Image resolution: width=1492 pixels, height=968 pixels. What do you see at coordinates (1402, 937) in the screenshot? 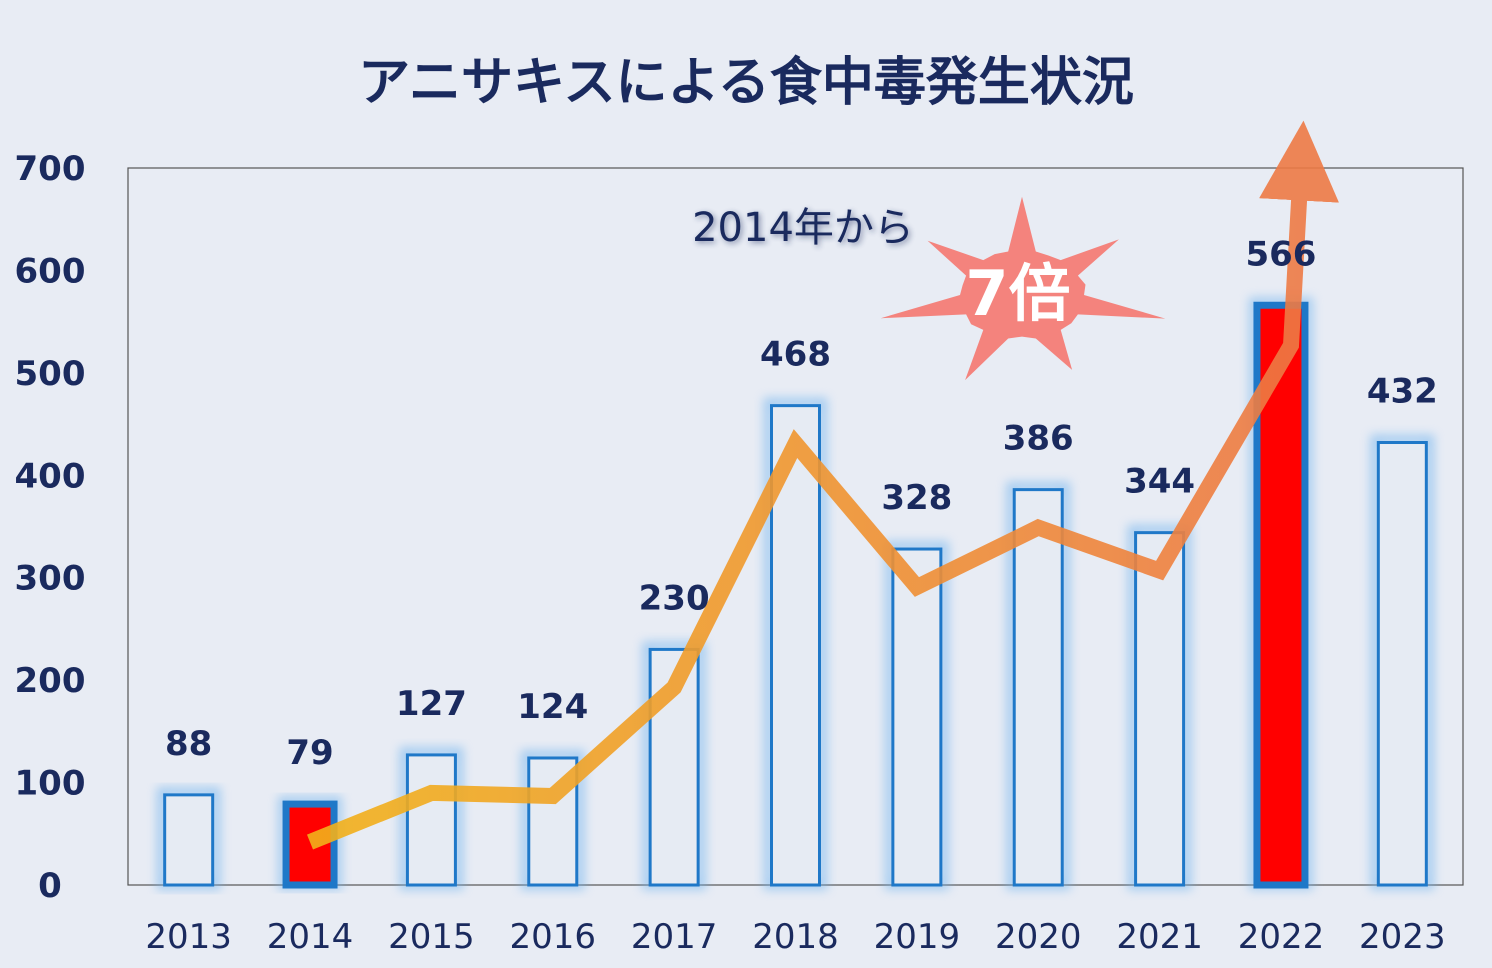
I see `x-tick-label-2023: 2023` at bounding box center [1402, 937].